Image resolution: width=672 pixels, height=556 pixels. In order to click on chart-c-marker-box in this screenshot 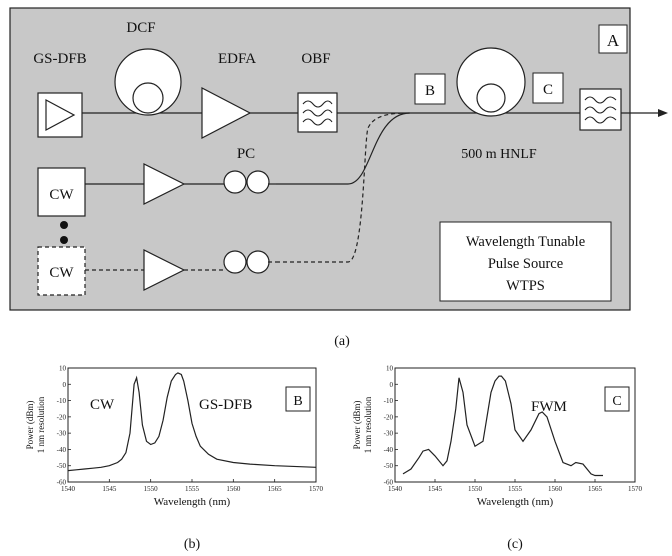, I will do `click(617, 399)`.